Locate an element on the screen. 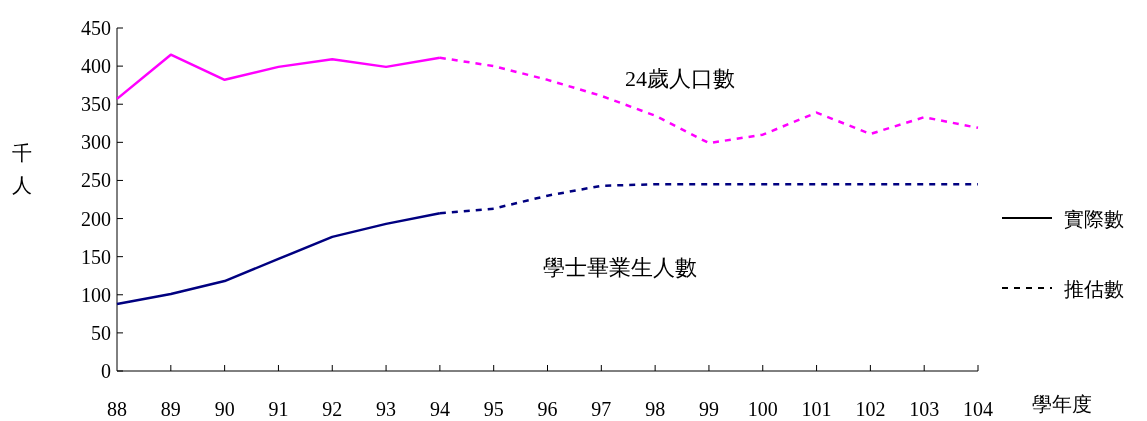 The width and height of the screenshot is (1147, 421). x-tick-label: 104 is located at coordinates (978, 409).